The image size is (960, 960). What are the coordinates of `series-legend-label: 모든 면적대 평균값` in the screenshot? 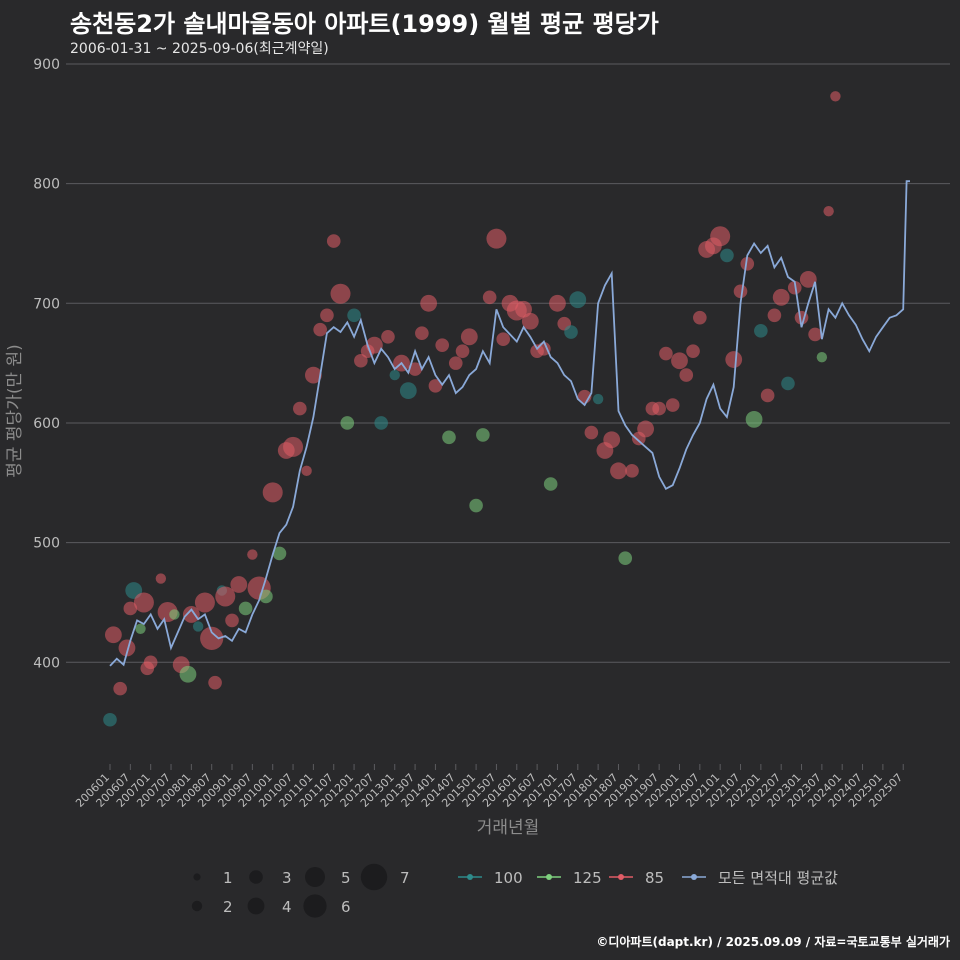 It's located at (778, 878).